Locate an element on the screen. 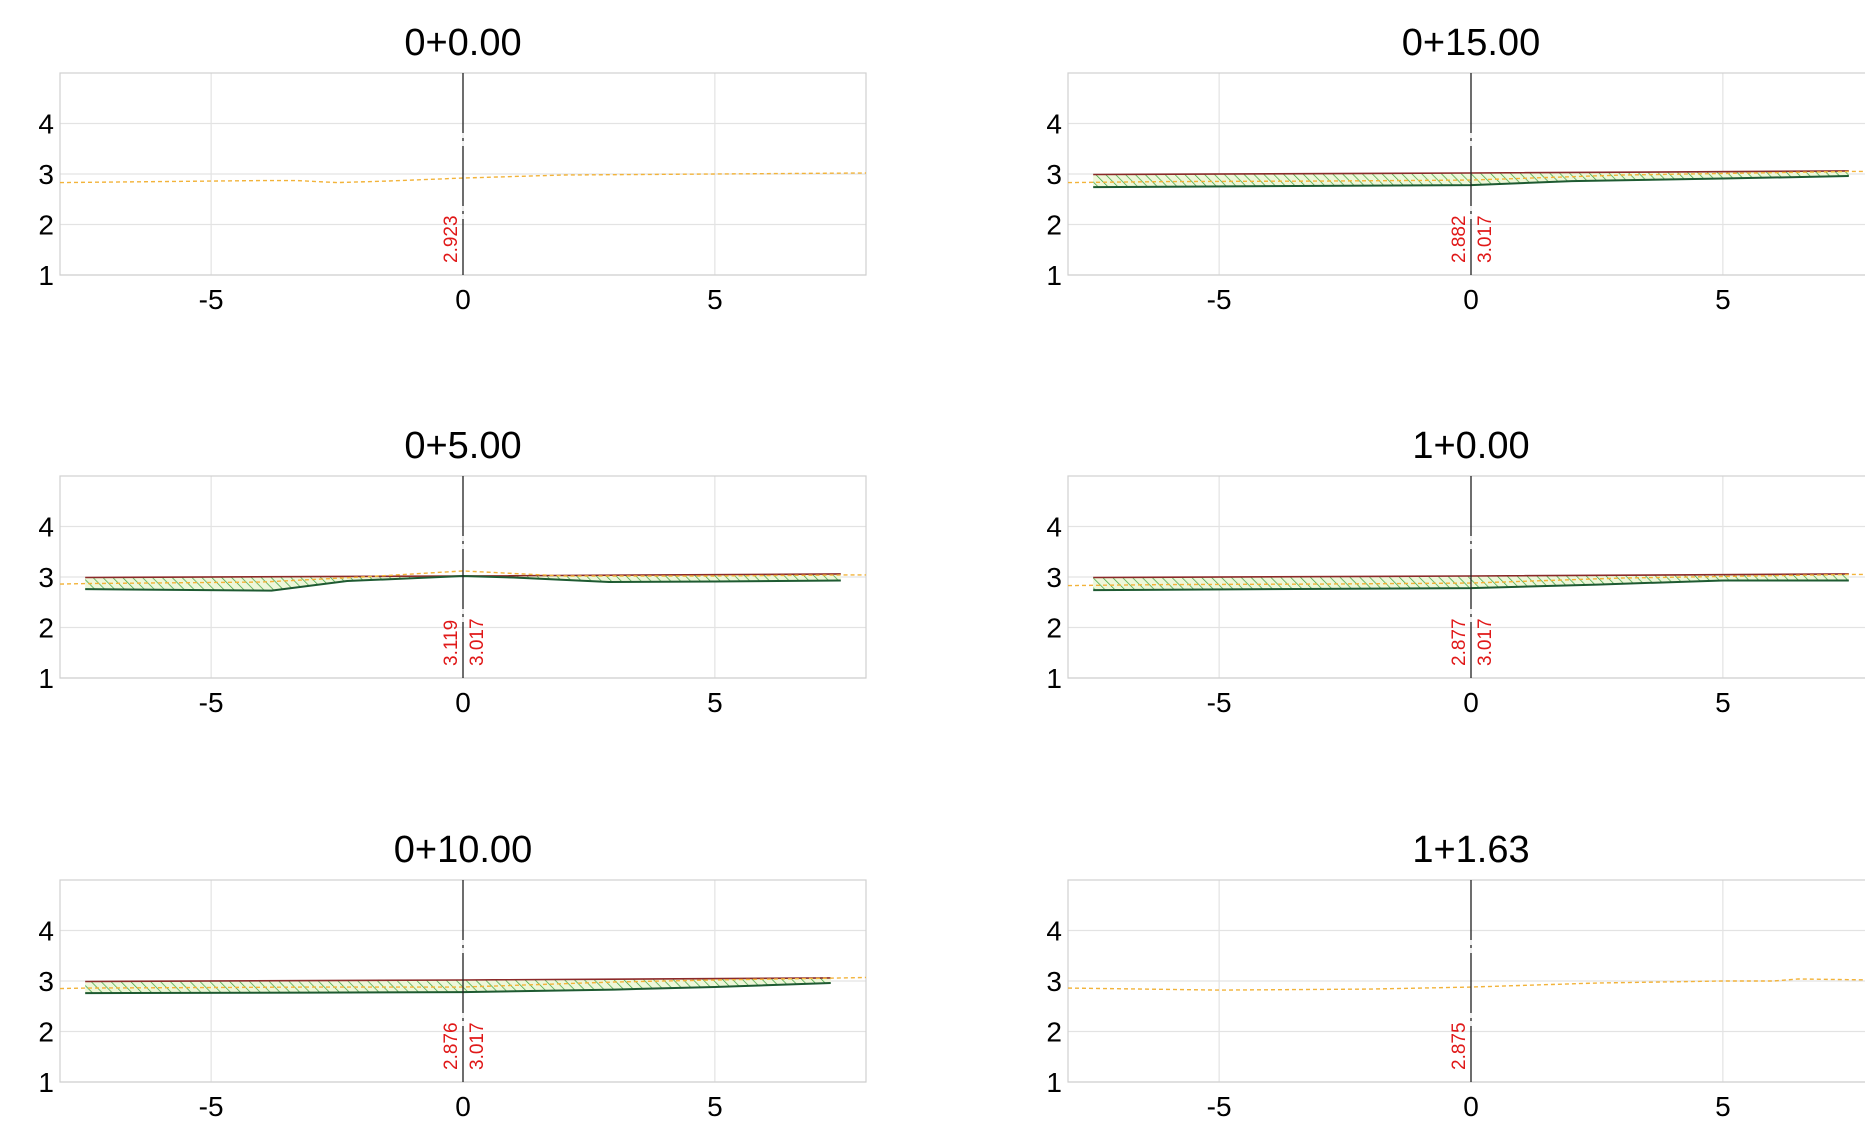 The image size is (1865, 1124). fill-area is located at coordinates (463, 582).